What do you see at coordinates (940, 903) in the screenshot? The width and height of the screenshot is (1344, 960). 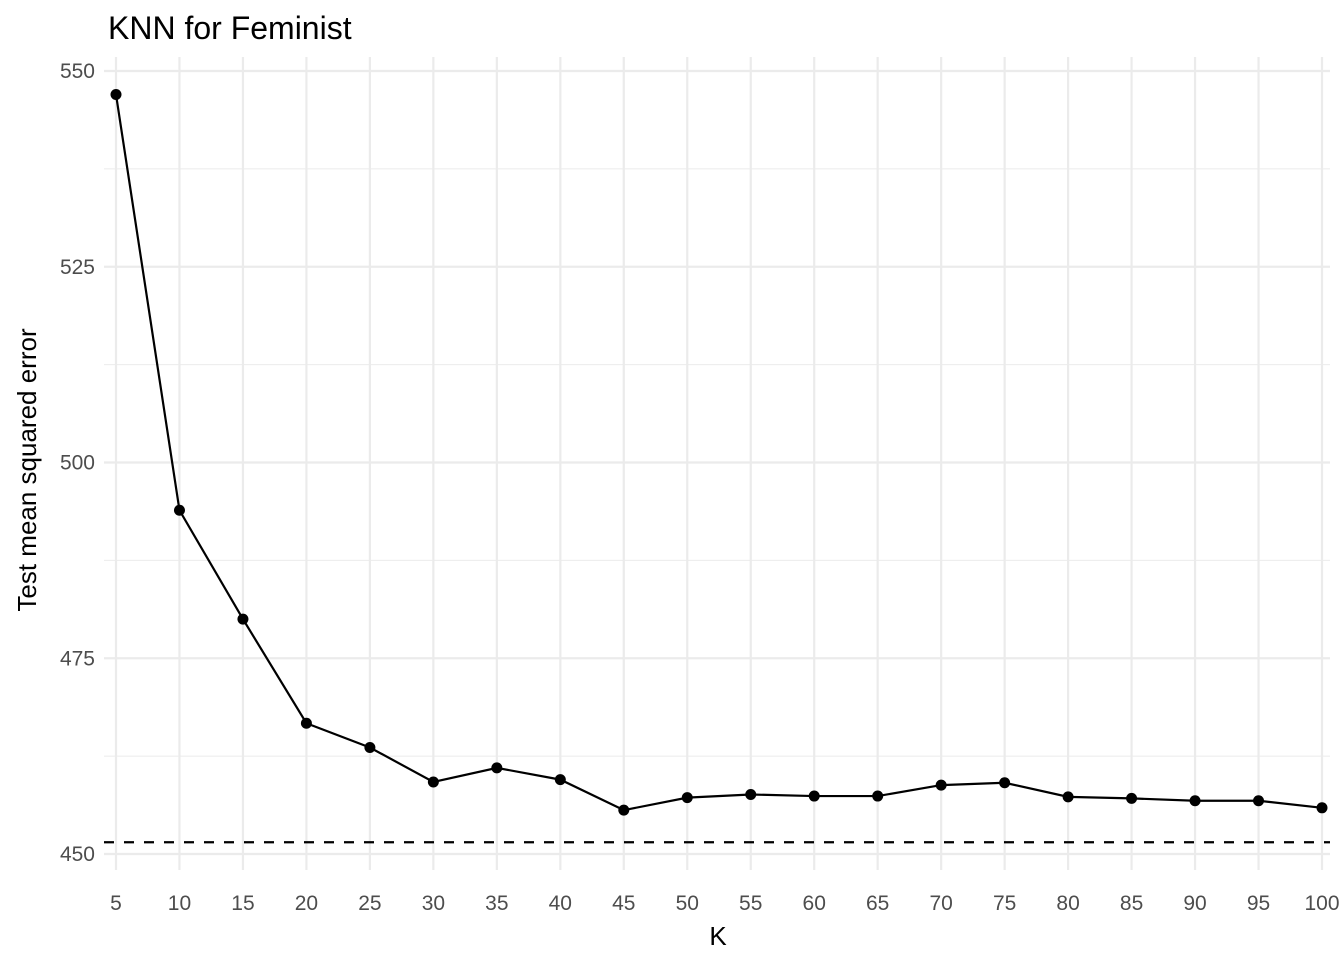 I see `x-tick-label: 70` at bounding box center [940, 903].